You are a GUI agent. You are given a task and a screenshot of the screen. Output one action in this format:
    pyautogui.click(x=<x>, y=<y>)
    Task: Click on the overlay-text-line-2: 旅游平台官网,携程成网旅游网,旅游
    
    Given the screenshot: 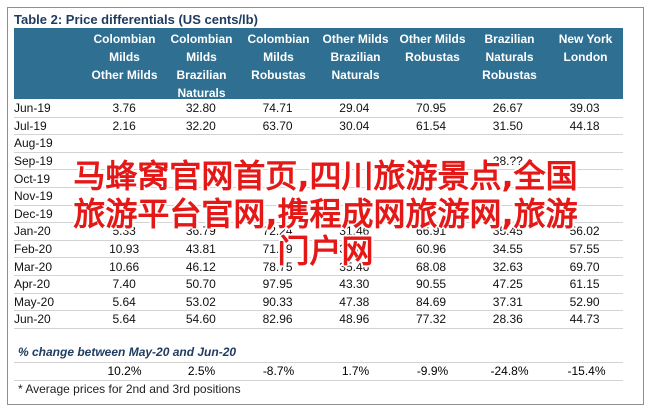 What is the action you would take?
    pyautogui.click(x=325, y=214)
    